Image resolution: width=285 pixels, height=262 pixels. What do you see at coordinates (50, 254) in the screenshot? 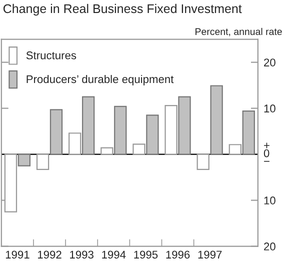
I see `x-tick-label: 1992` at bounding box center [50, 254].